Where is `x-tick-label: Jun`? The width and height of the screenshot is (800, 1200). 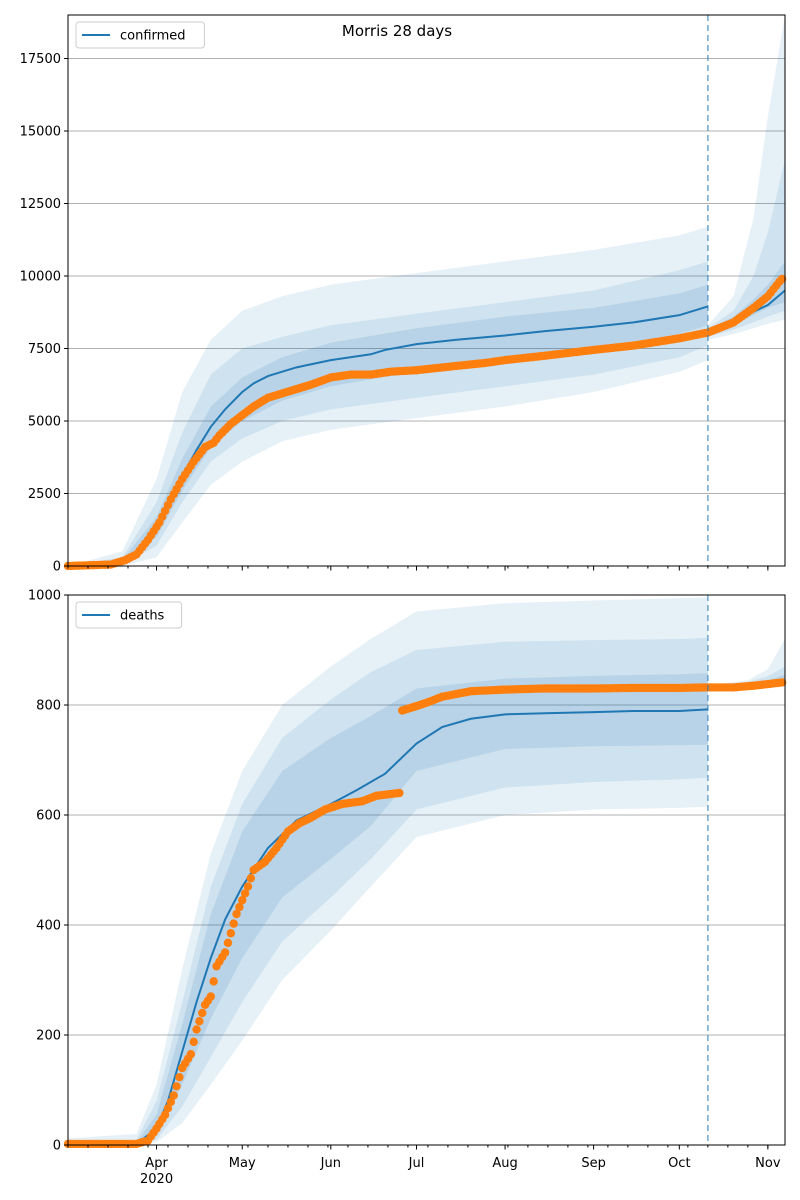 x-tick-label: Jun is located at coordinates (330, 1163).